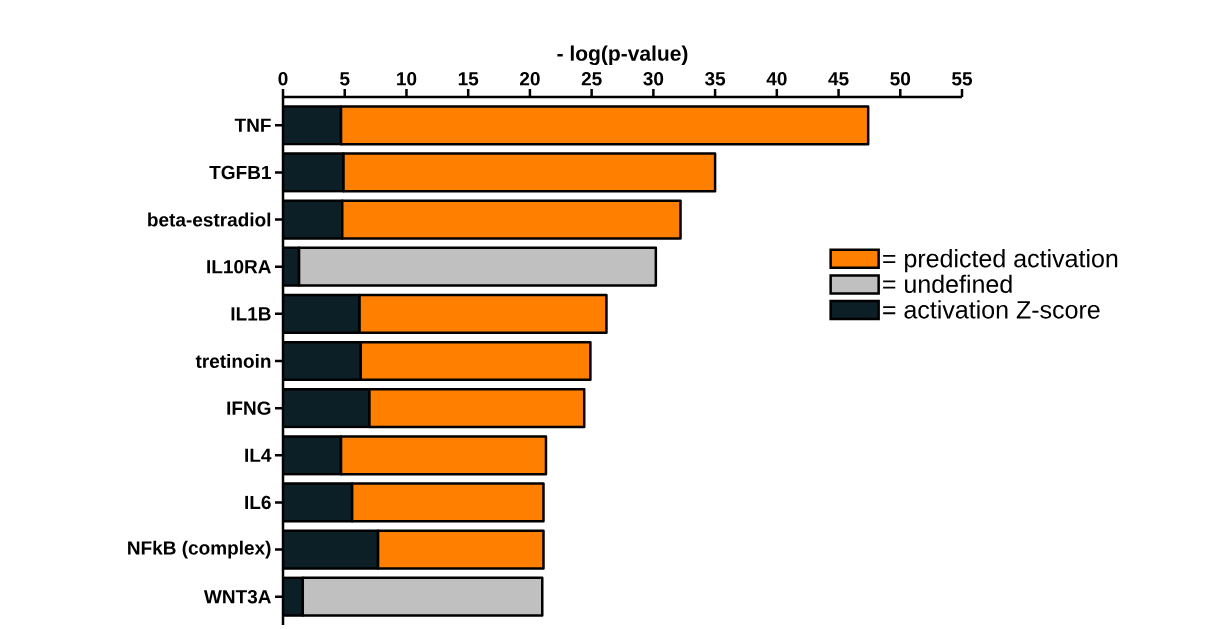 This screenshot has width=1229, height=629. What do you see at coordinates (622, 55) in the screenshot?
I see `x-axis-title: - log(p-value)` at bounding box center [622, 55].